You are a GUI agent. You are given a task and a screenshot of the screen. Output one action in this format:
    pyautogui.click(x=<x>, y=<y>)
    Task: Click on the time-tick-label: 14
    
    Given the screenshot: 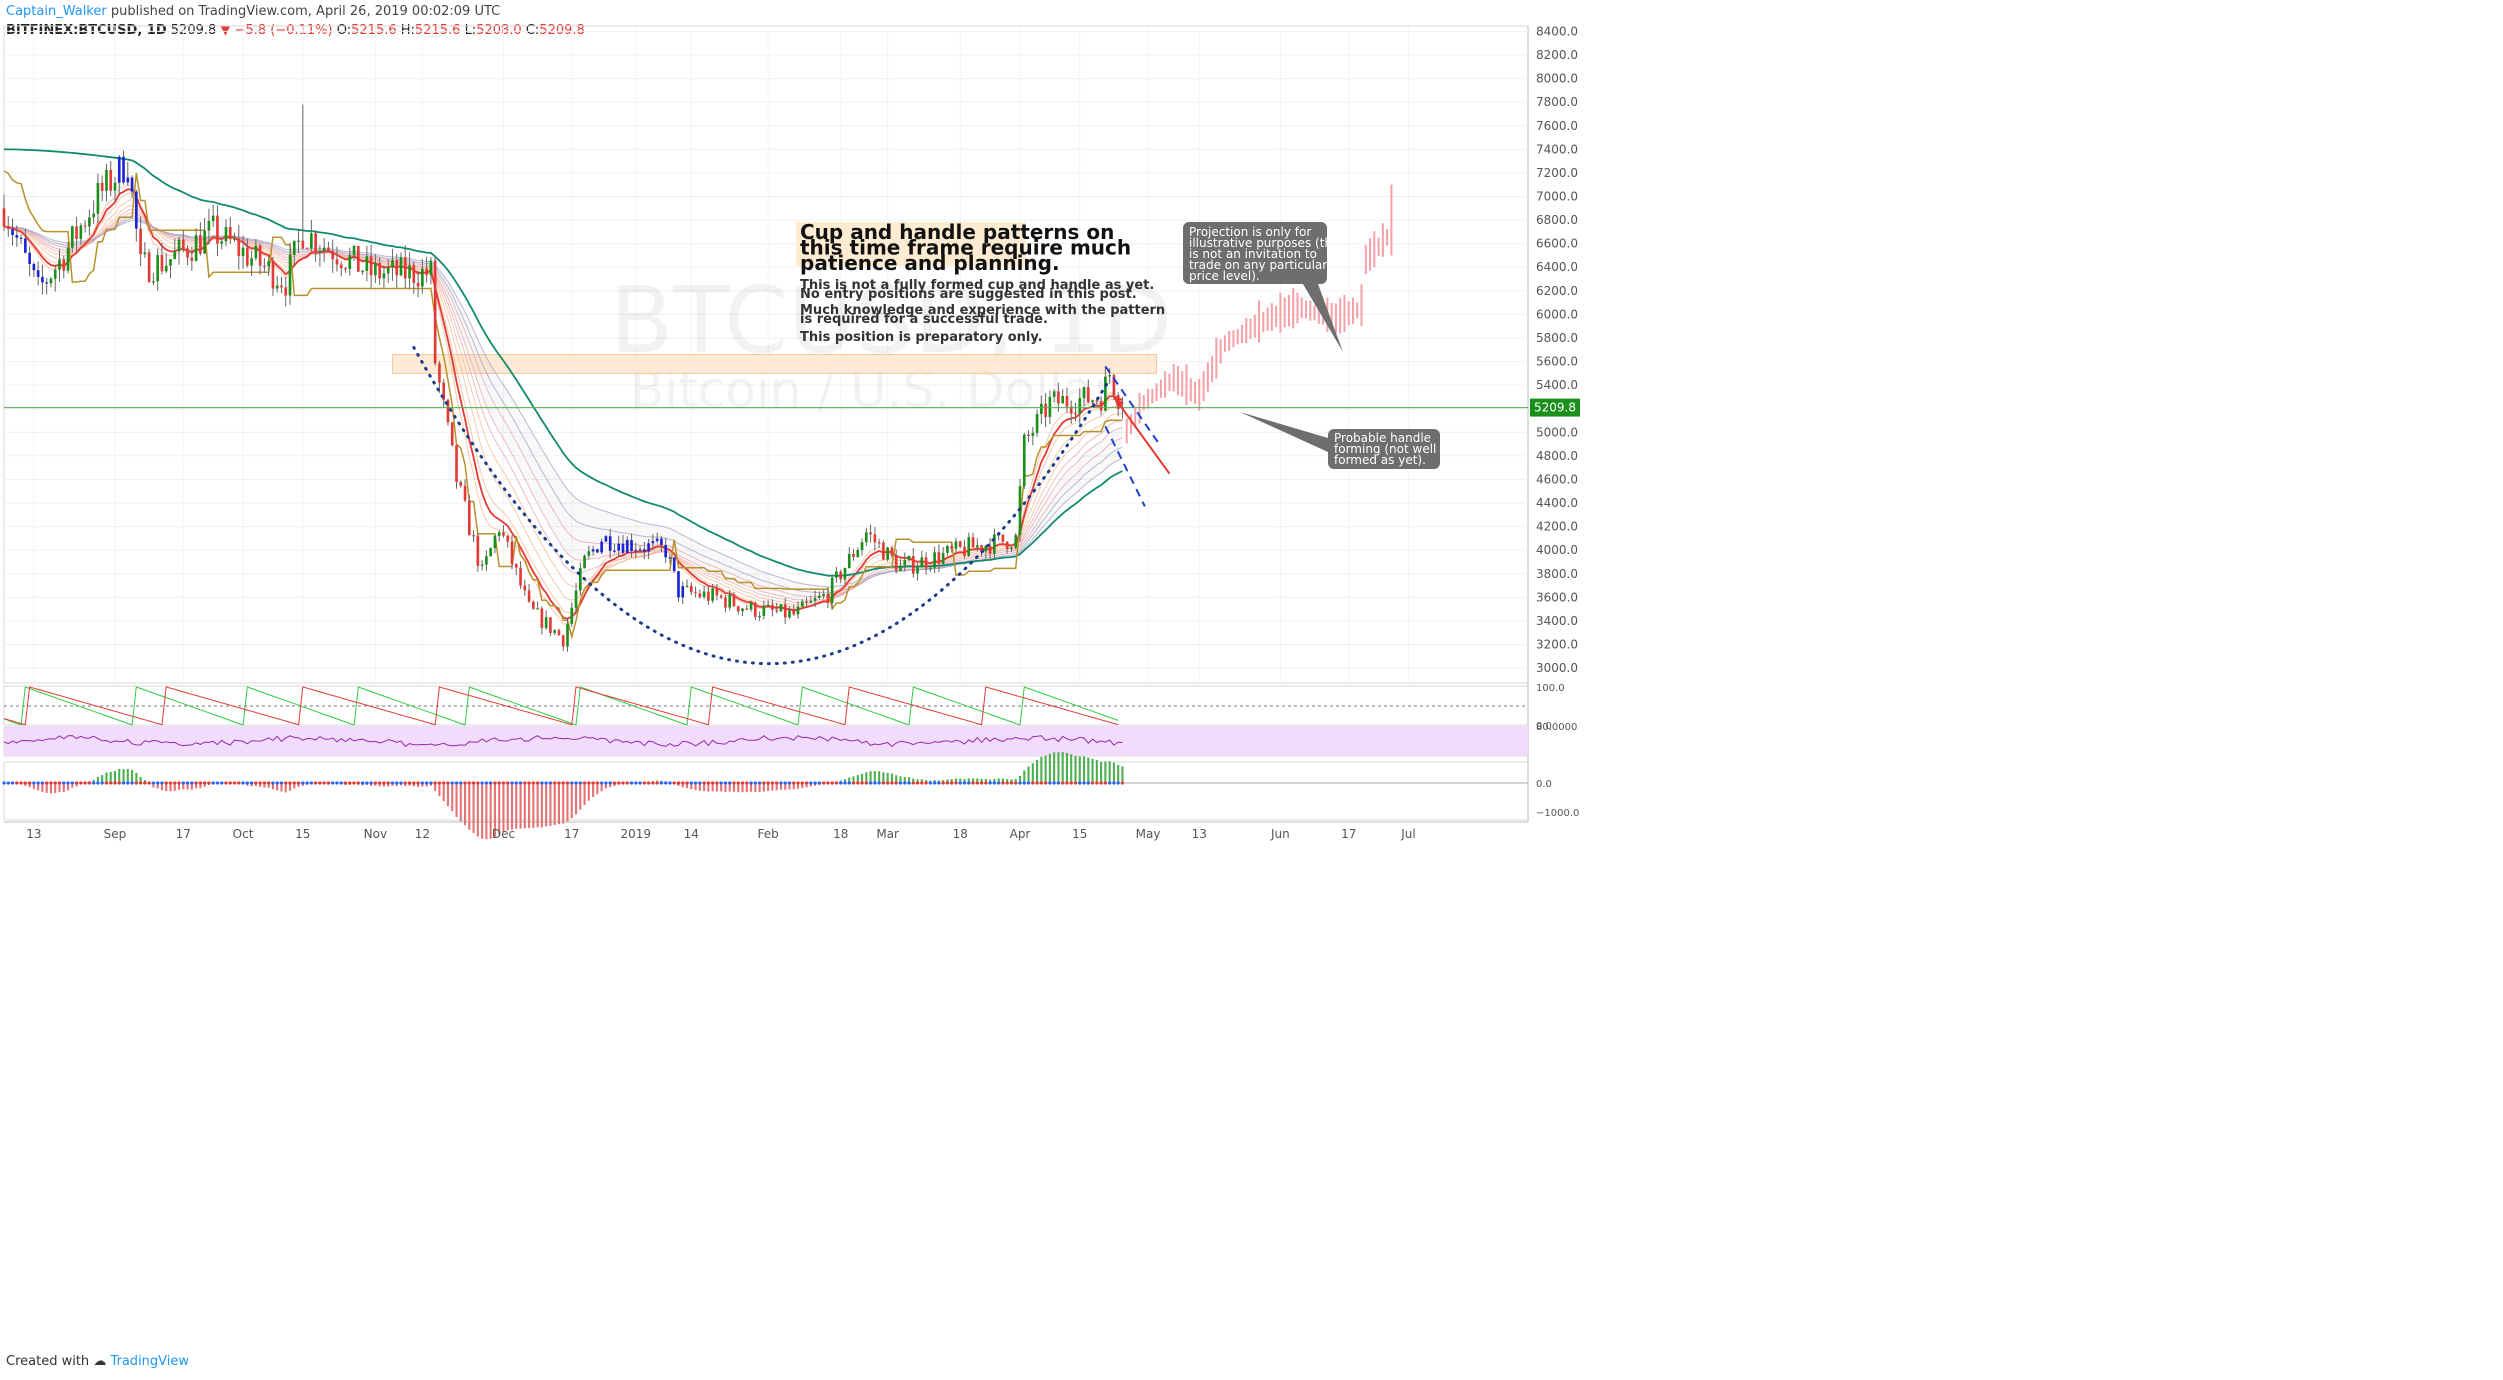 What is the action you would take?
    pyautogui.click(x=691, y=834)
    